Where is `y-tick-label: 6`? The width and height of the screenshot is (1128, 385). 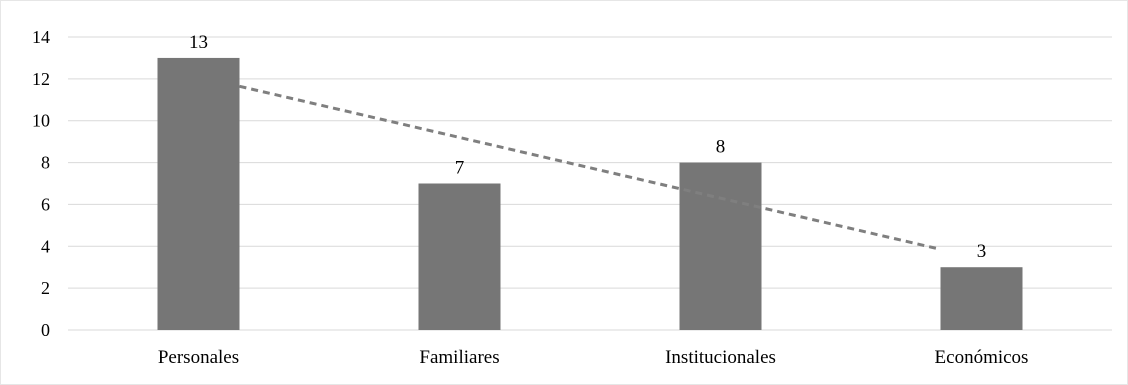 y-tick-label: 6 is located at coordinates (45, 204).